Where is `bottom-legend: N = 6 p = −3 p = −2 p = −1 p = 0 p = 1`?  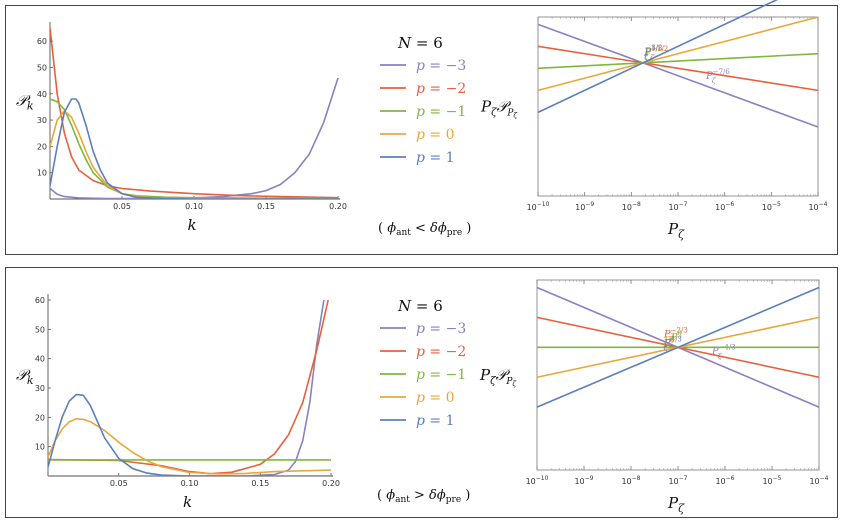
bottom-legend: N = 6 p = −3 p = −2 p = −1 p = 0 p = 1 is located at coordinates (423, 363).